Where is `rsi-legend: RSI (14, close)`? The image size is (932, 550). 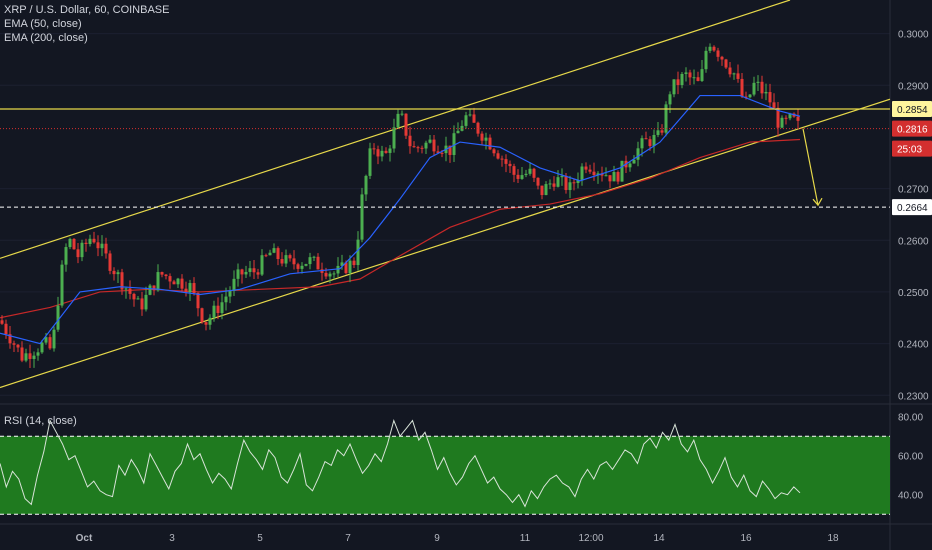 rsi-legend: RSI (14, close) is located at coordinates (40, 421).